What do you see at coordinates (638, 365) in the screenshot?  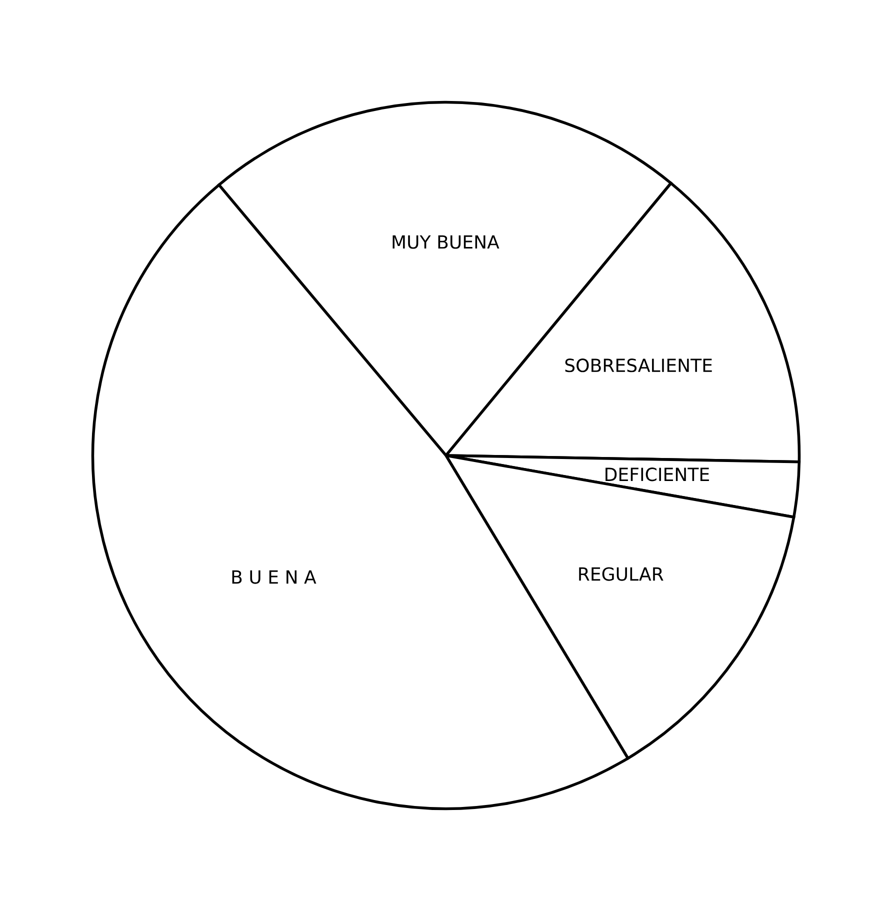 I see `slice-label: SOBRESALIENTE` at bounding box center [638, 365].